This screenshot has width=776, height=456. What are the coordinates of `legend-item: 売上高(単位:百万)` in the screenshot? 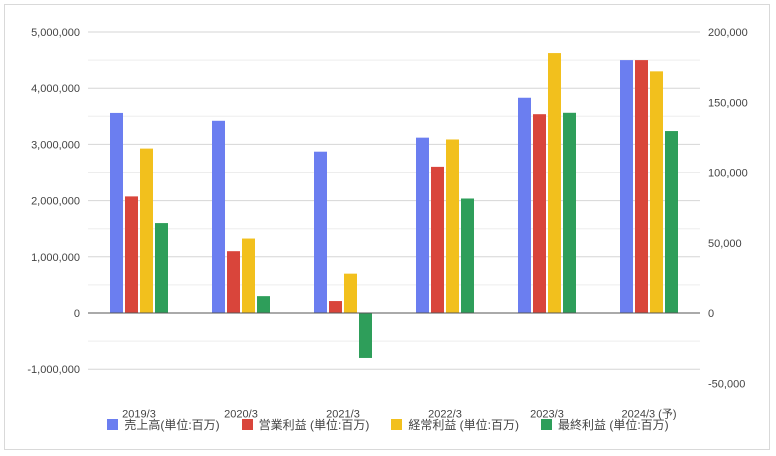 It's located at (163, 424).